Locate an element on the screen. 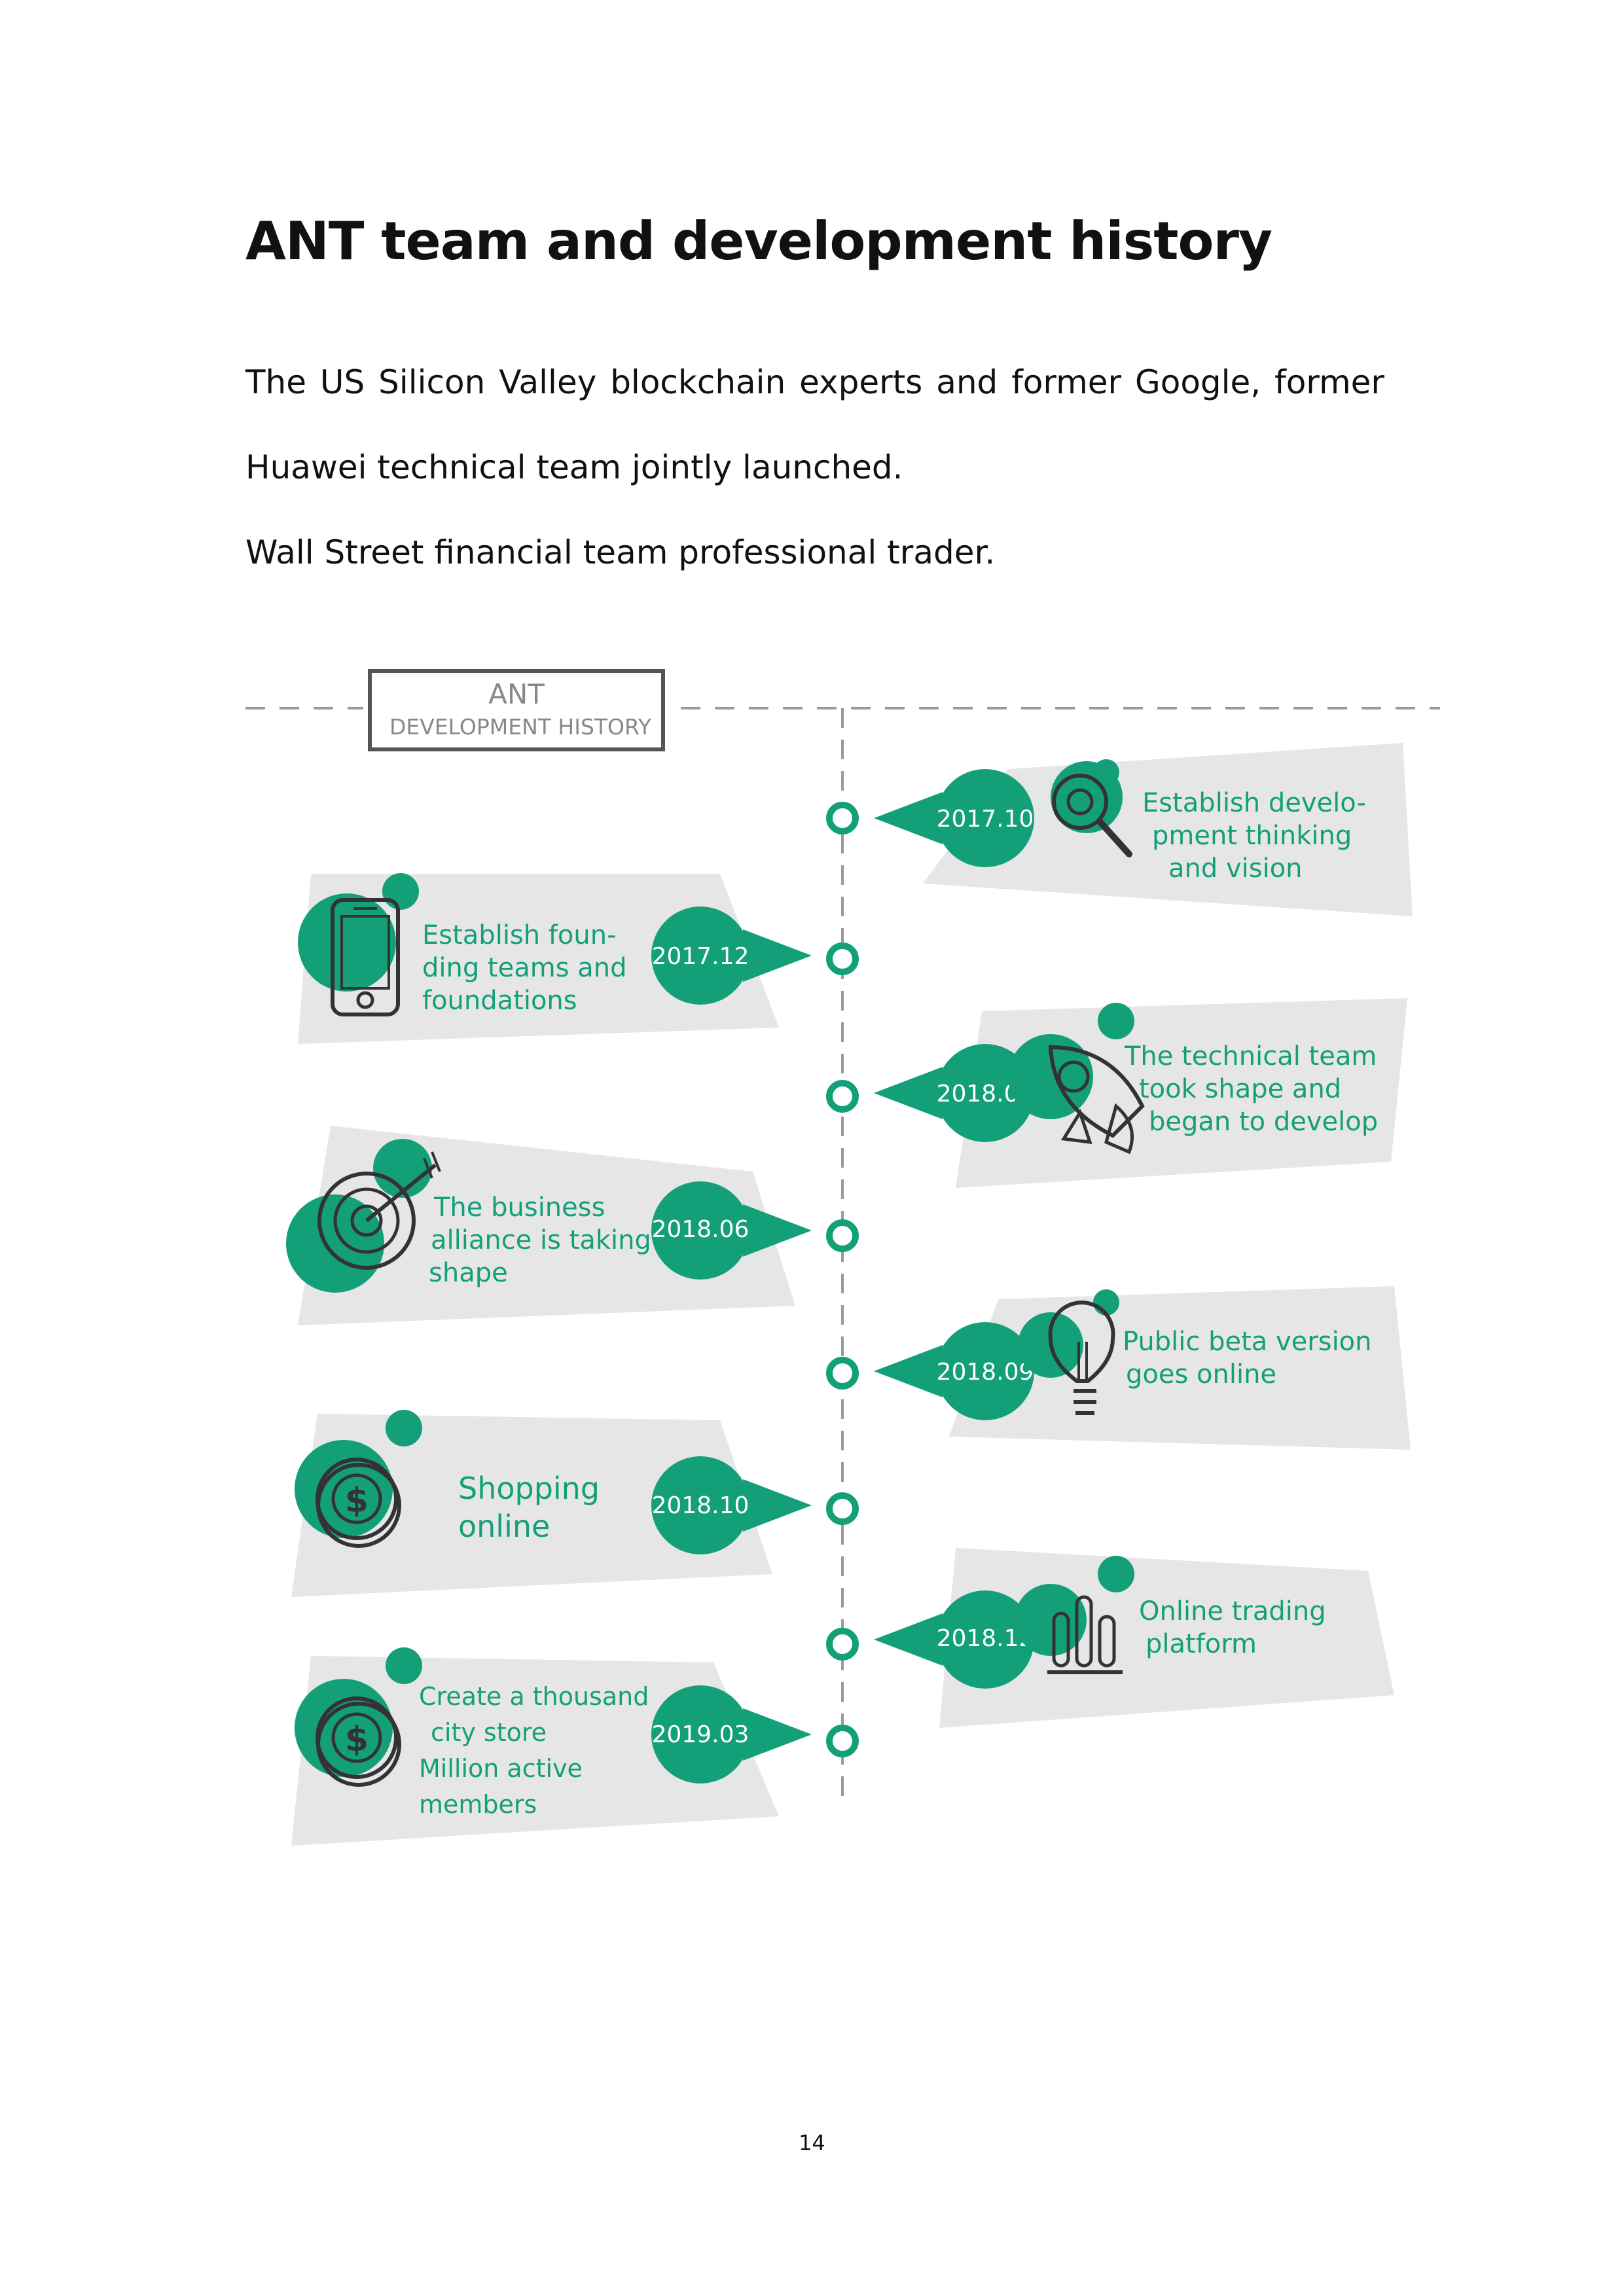  event-text-line: foundations is located at coordinates (499, 1001).